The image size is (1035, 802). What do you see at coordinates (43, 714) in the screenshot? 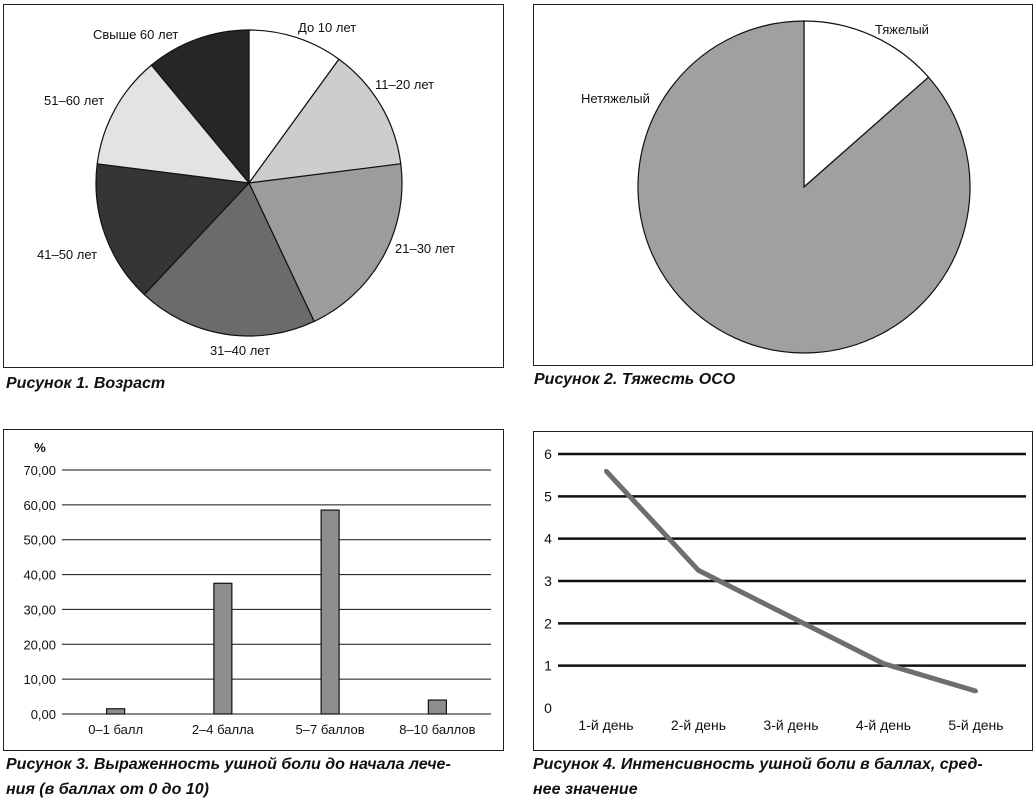
I see `y-tick-label-0: 0,00` at bounding box center [43, 714].